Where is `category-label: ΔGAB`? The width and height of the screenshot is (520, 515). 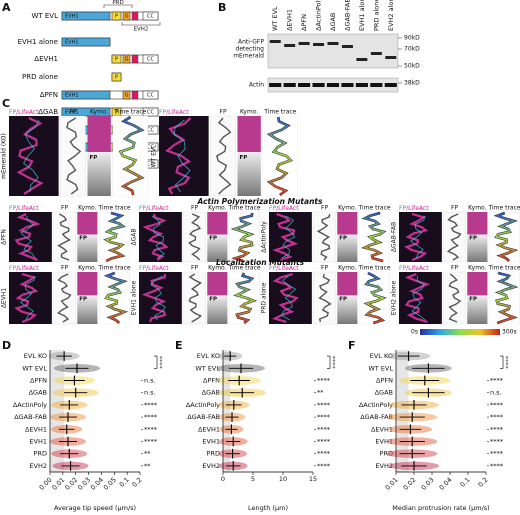 category-label: ΔGAB is located at coordinates (211, 393).